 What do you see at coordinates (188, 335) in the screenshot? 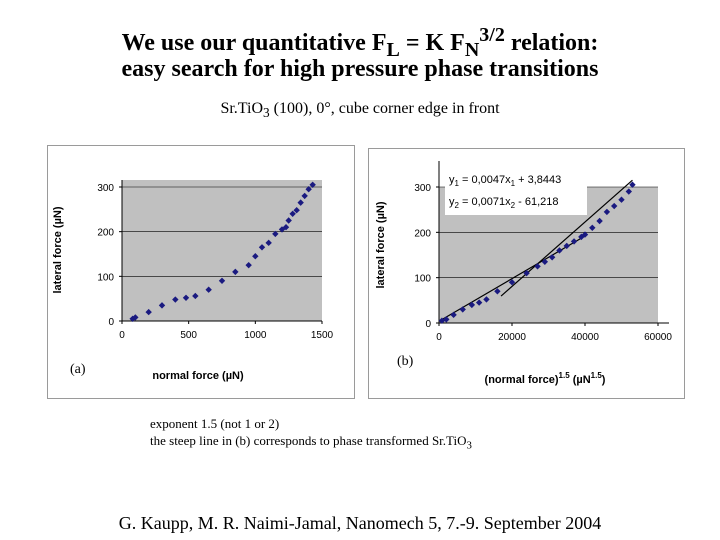
I see `x-tick-label-a: 500` at bounding box center [188, 335].